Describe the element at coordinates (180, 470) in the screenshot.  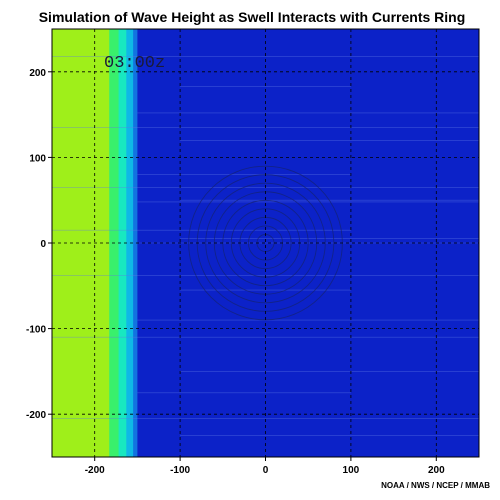
I see `x-tick-label-1: -100` at that location.